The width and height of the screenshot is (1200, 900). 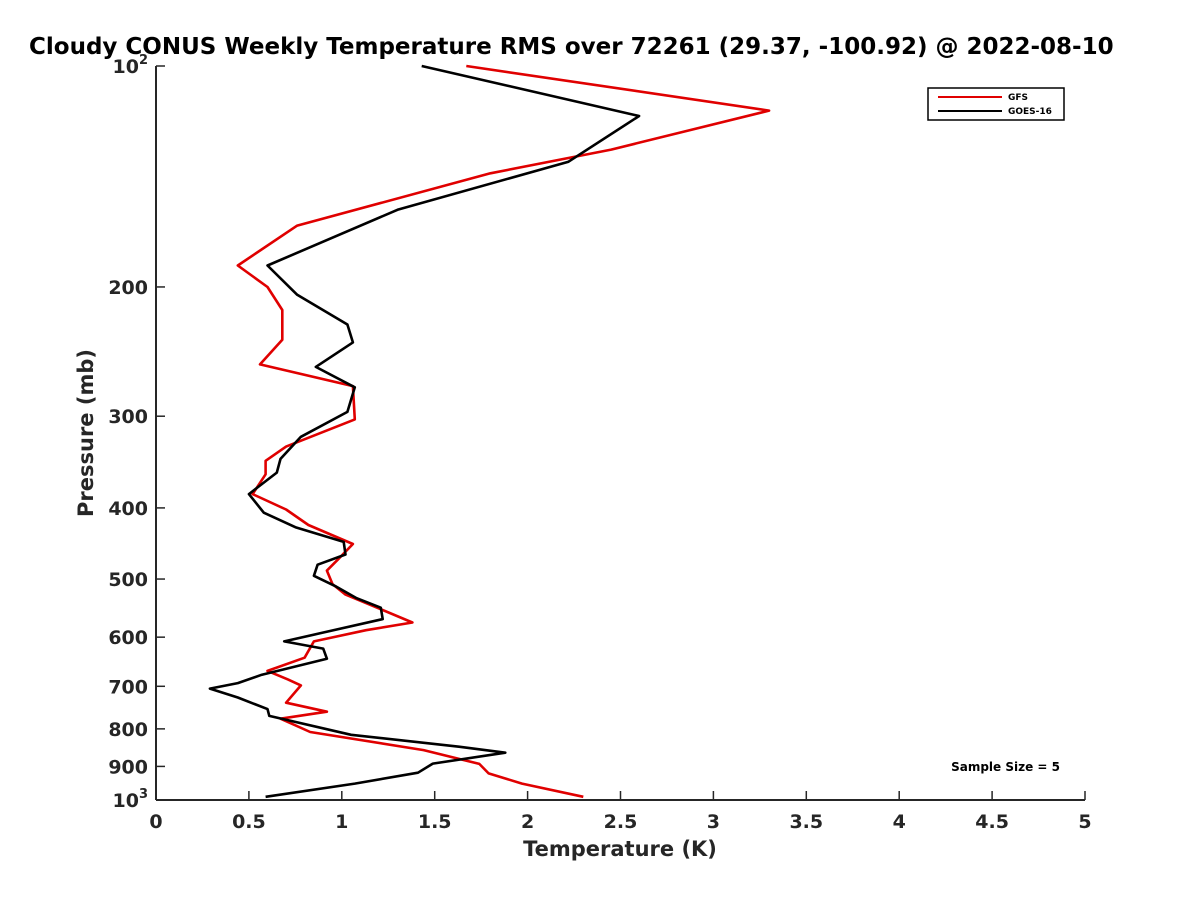 What do you see at coordinates (713, 822) in the screenshot?
I see `x-tick-label: 3` at bounding box center [713, 822].